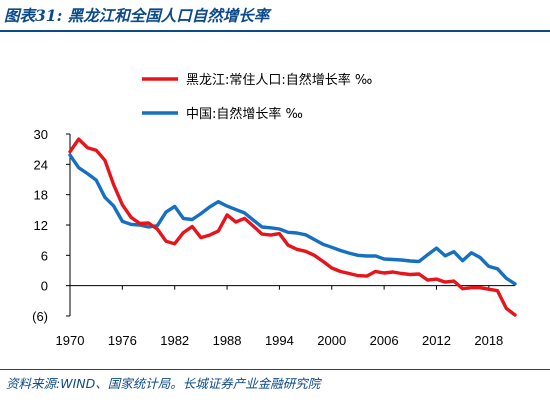 Image resolution: width=550 pixels, height=417 pixels. I want to click on legend-label: 黑龙江:常住人口:自然增长率 ‰, so click(279, 80).